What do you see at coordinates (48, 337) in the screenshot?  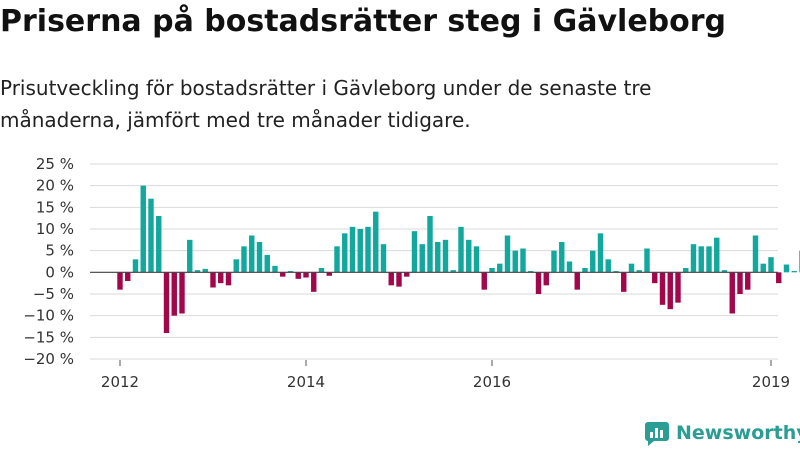 I see `y-tick-label: −15 %` at bounding box center [48, 337].